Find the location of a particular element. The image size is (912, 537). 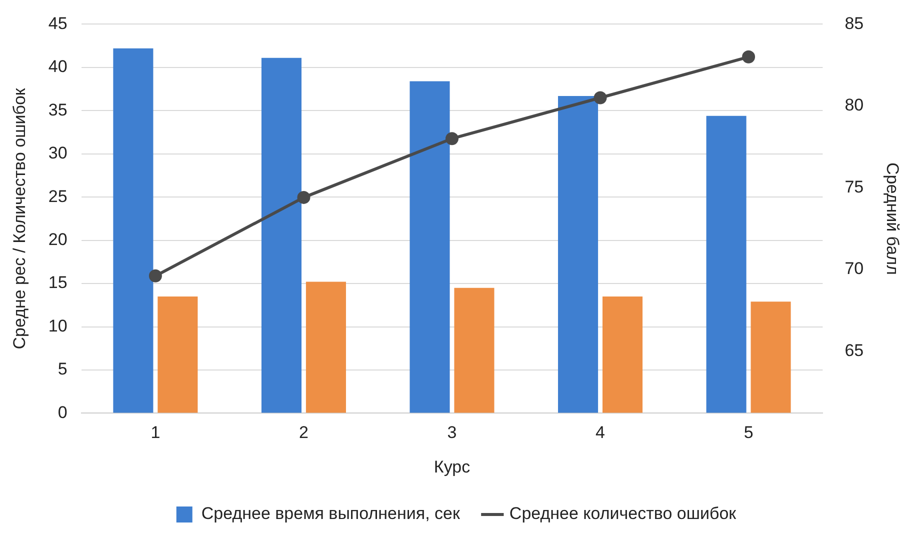

legend-label: Среднее количество ошибок is located at coordinates (623, 514).